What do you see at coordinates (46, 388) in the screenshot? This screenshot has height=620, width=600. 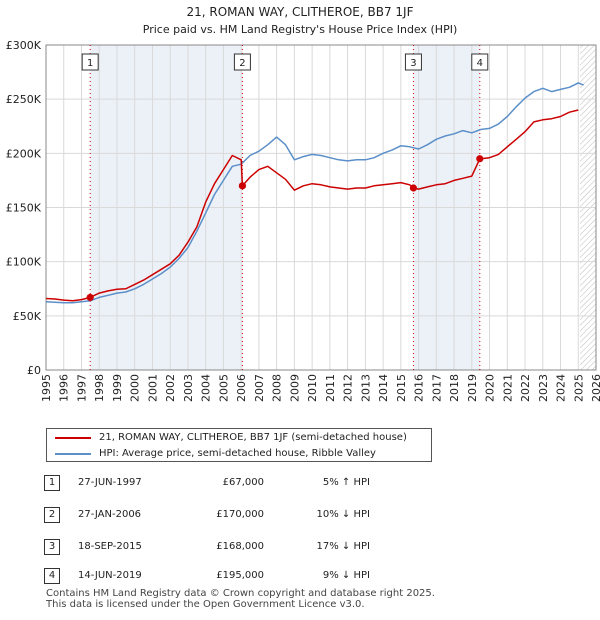 I see `x-tick-label: 1995` at bounding box center [46, 388].